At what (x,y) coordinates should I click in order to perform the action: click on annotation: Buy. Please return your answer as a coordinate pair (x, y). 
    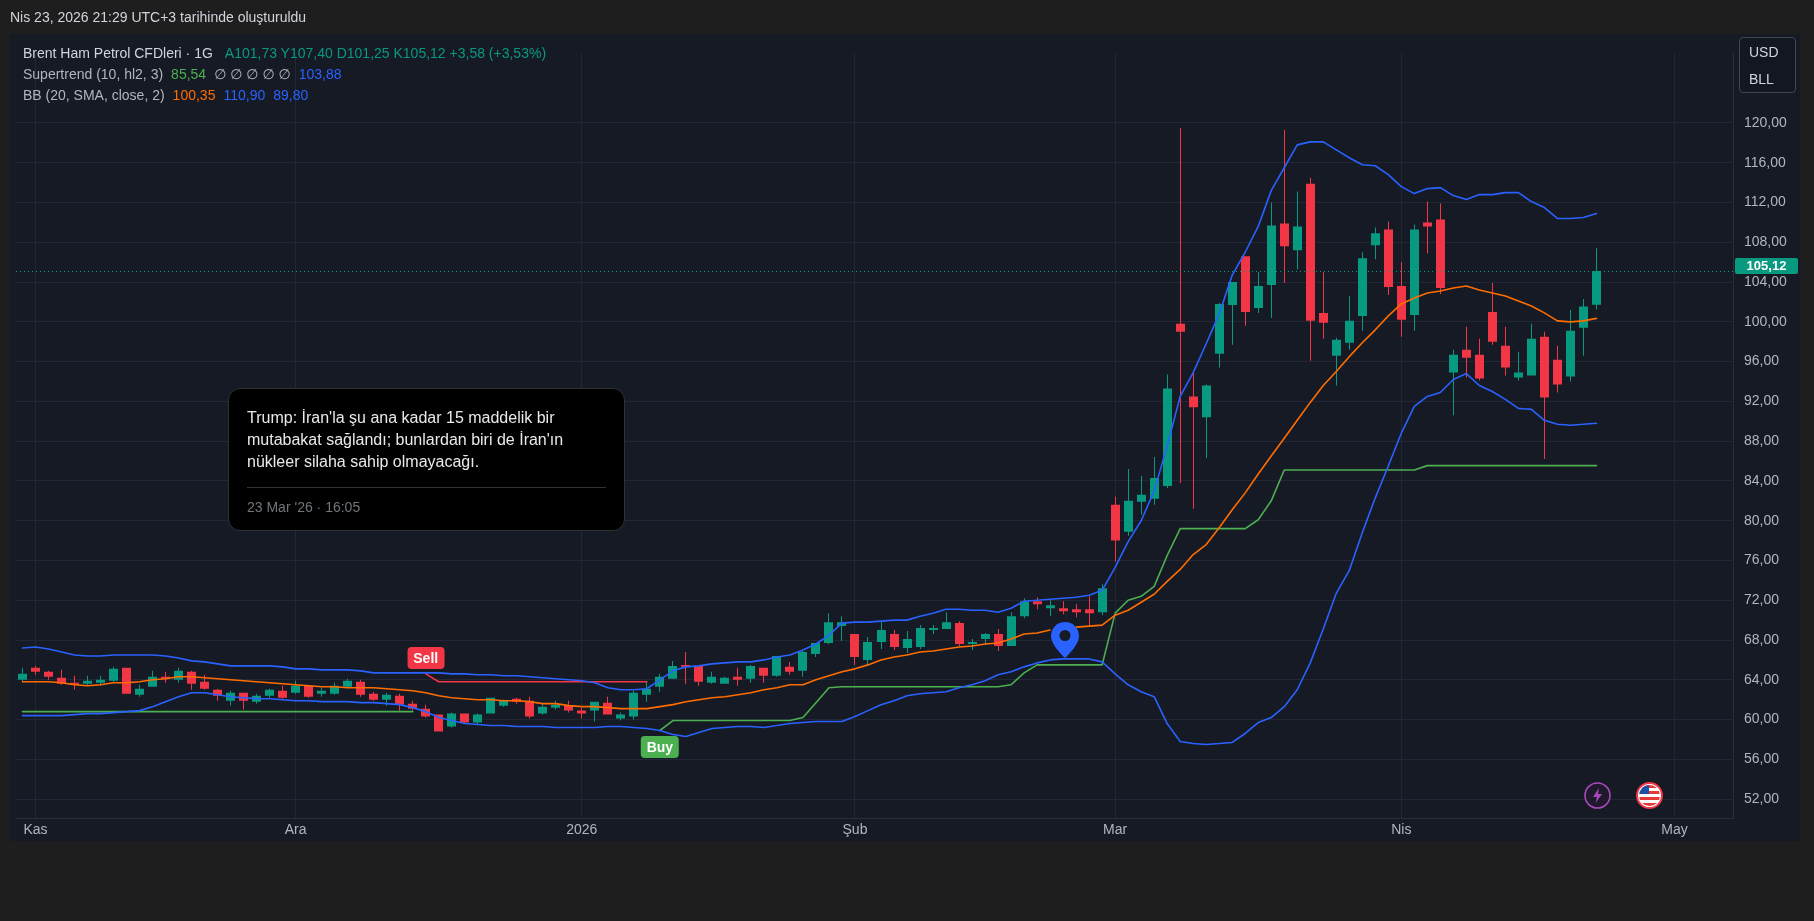
    Looking at the image, I should click on (660, 746).